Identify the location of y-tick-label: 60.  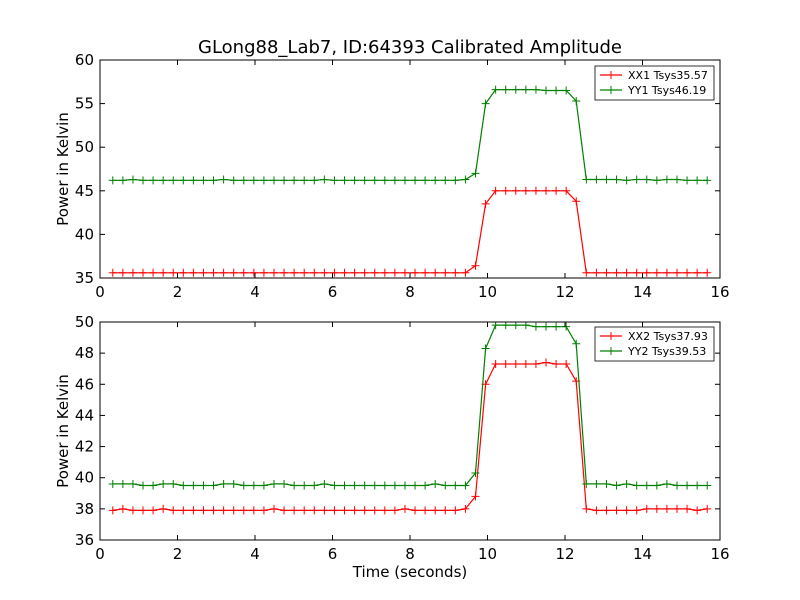
(84, 60).